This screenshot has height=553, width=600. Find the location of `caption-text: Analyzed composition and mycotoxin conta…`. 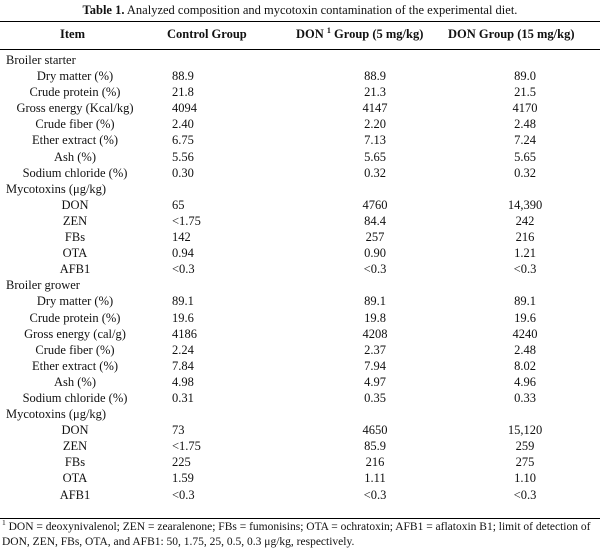

caption-text: Analyzed composition and mycotoxin conta… is located at coordinates (322, 10).